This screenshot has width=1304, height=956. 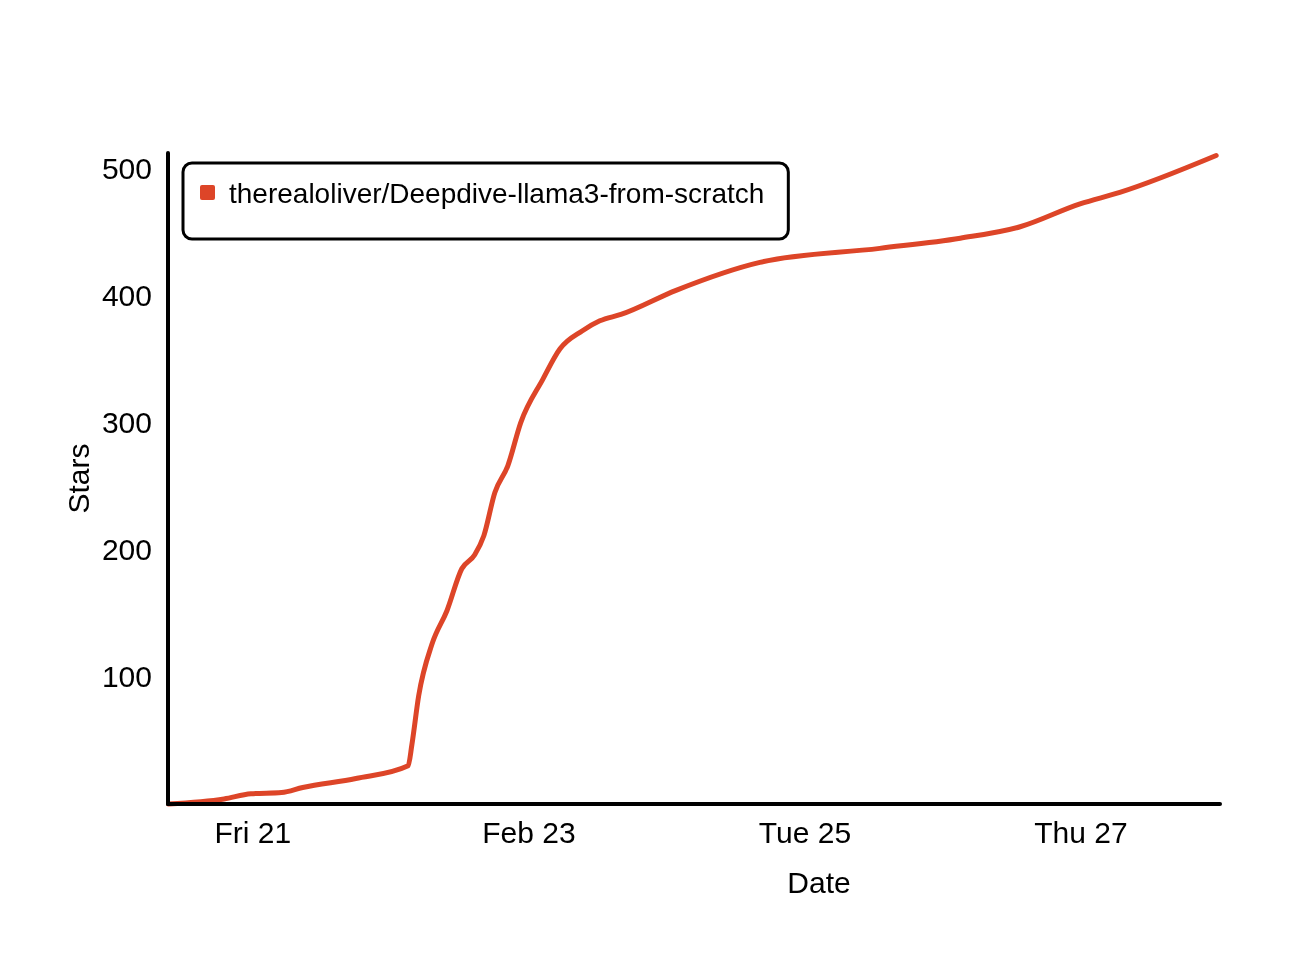 What do you see at coordinates (497, 193) in the screenshot?
I see `legend-label: therealoliver/Deepdive-llama3-from-scratch` at bounding box center [497, 193].